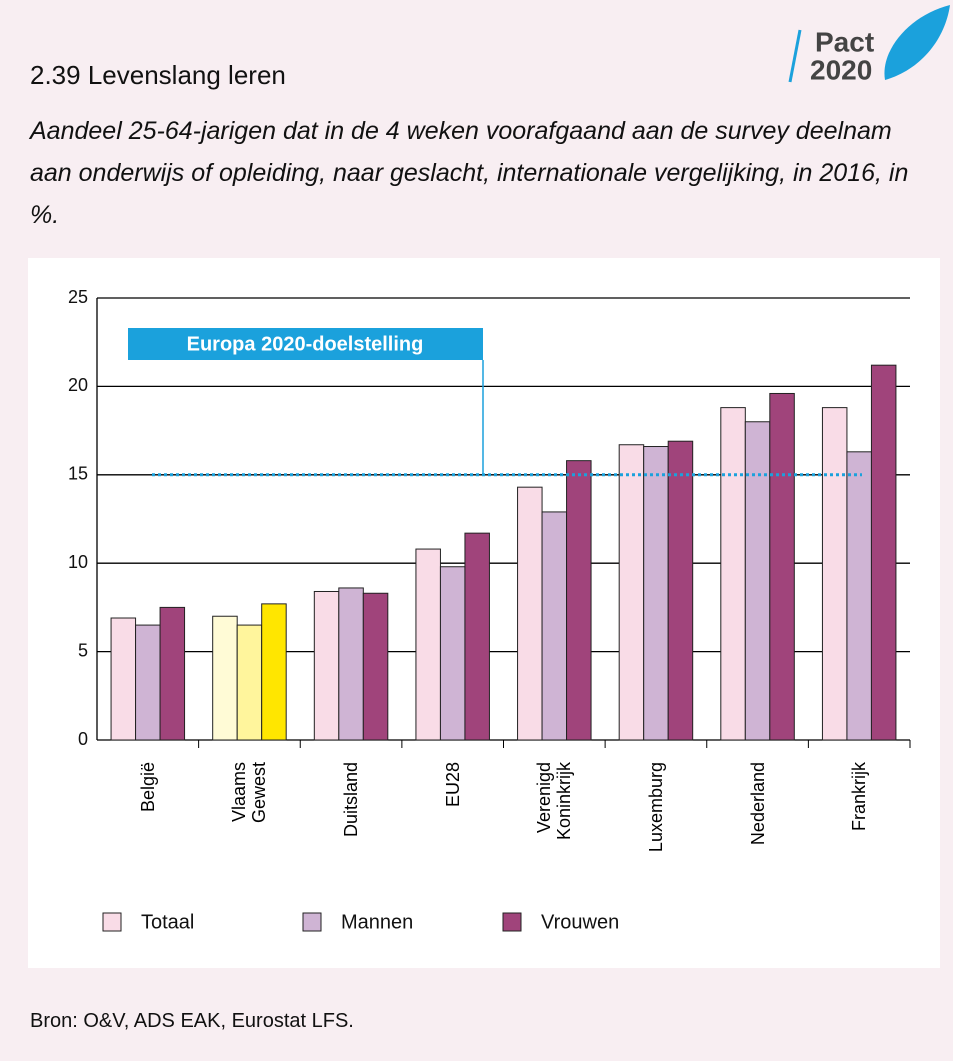  I want to click on x-tick-label: Vlaams Gewest, so click(249, 792).